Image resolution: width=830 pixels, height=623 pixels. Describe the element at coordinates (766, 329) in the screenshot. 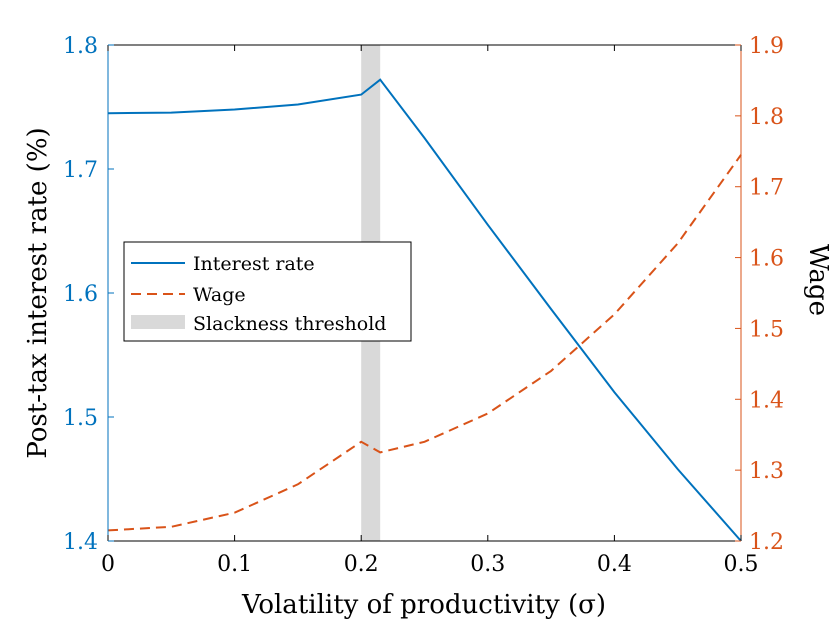

I see `y-right-tick-label: 1.5` at that location.